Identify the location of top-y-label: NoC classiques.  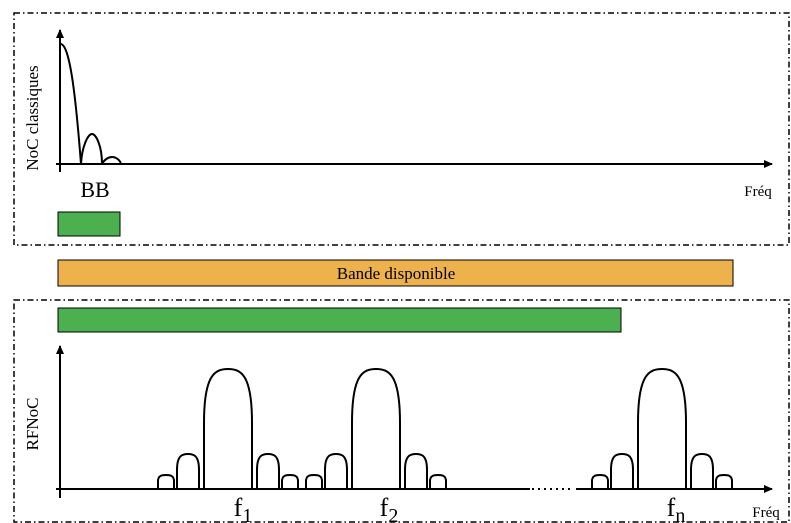
(32, 117).